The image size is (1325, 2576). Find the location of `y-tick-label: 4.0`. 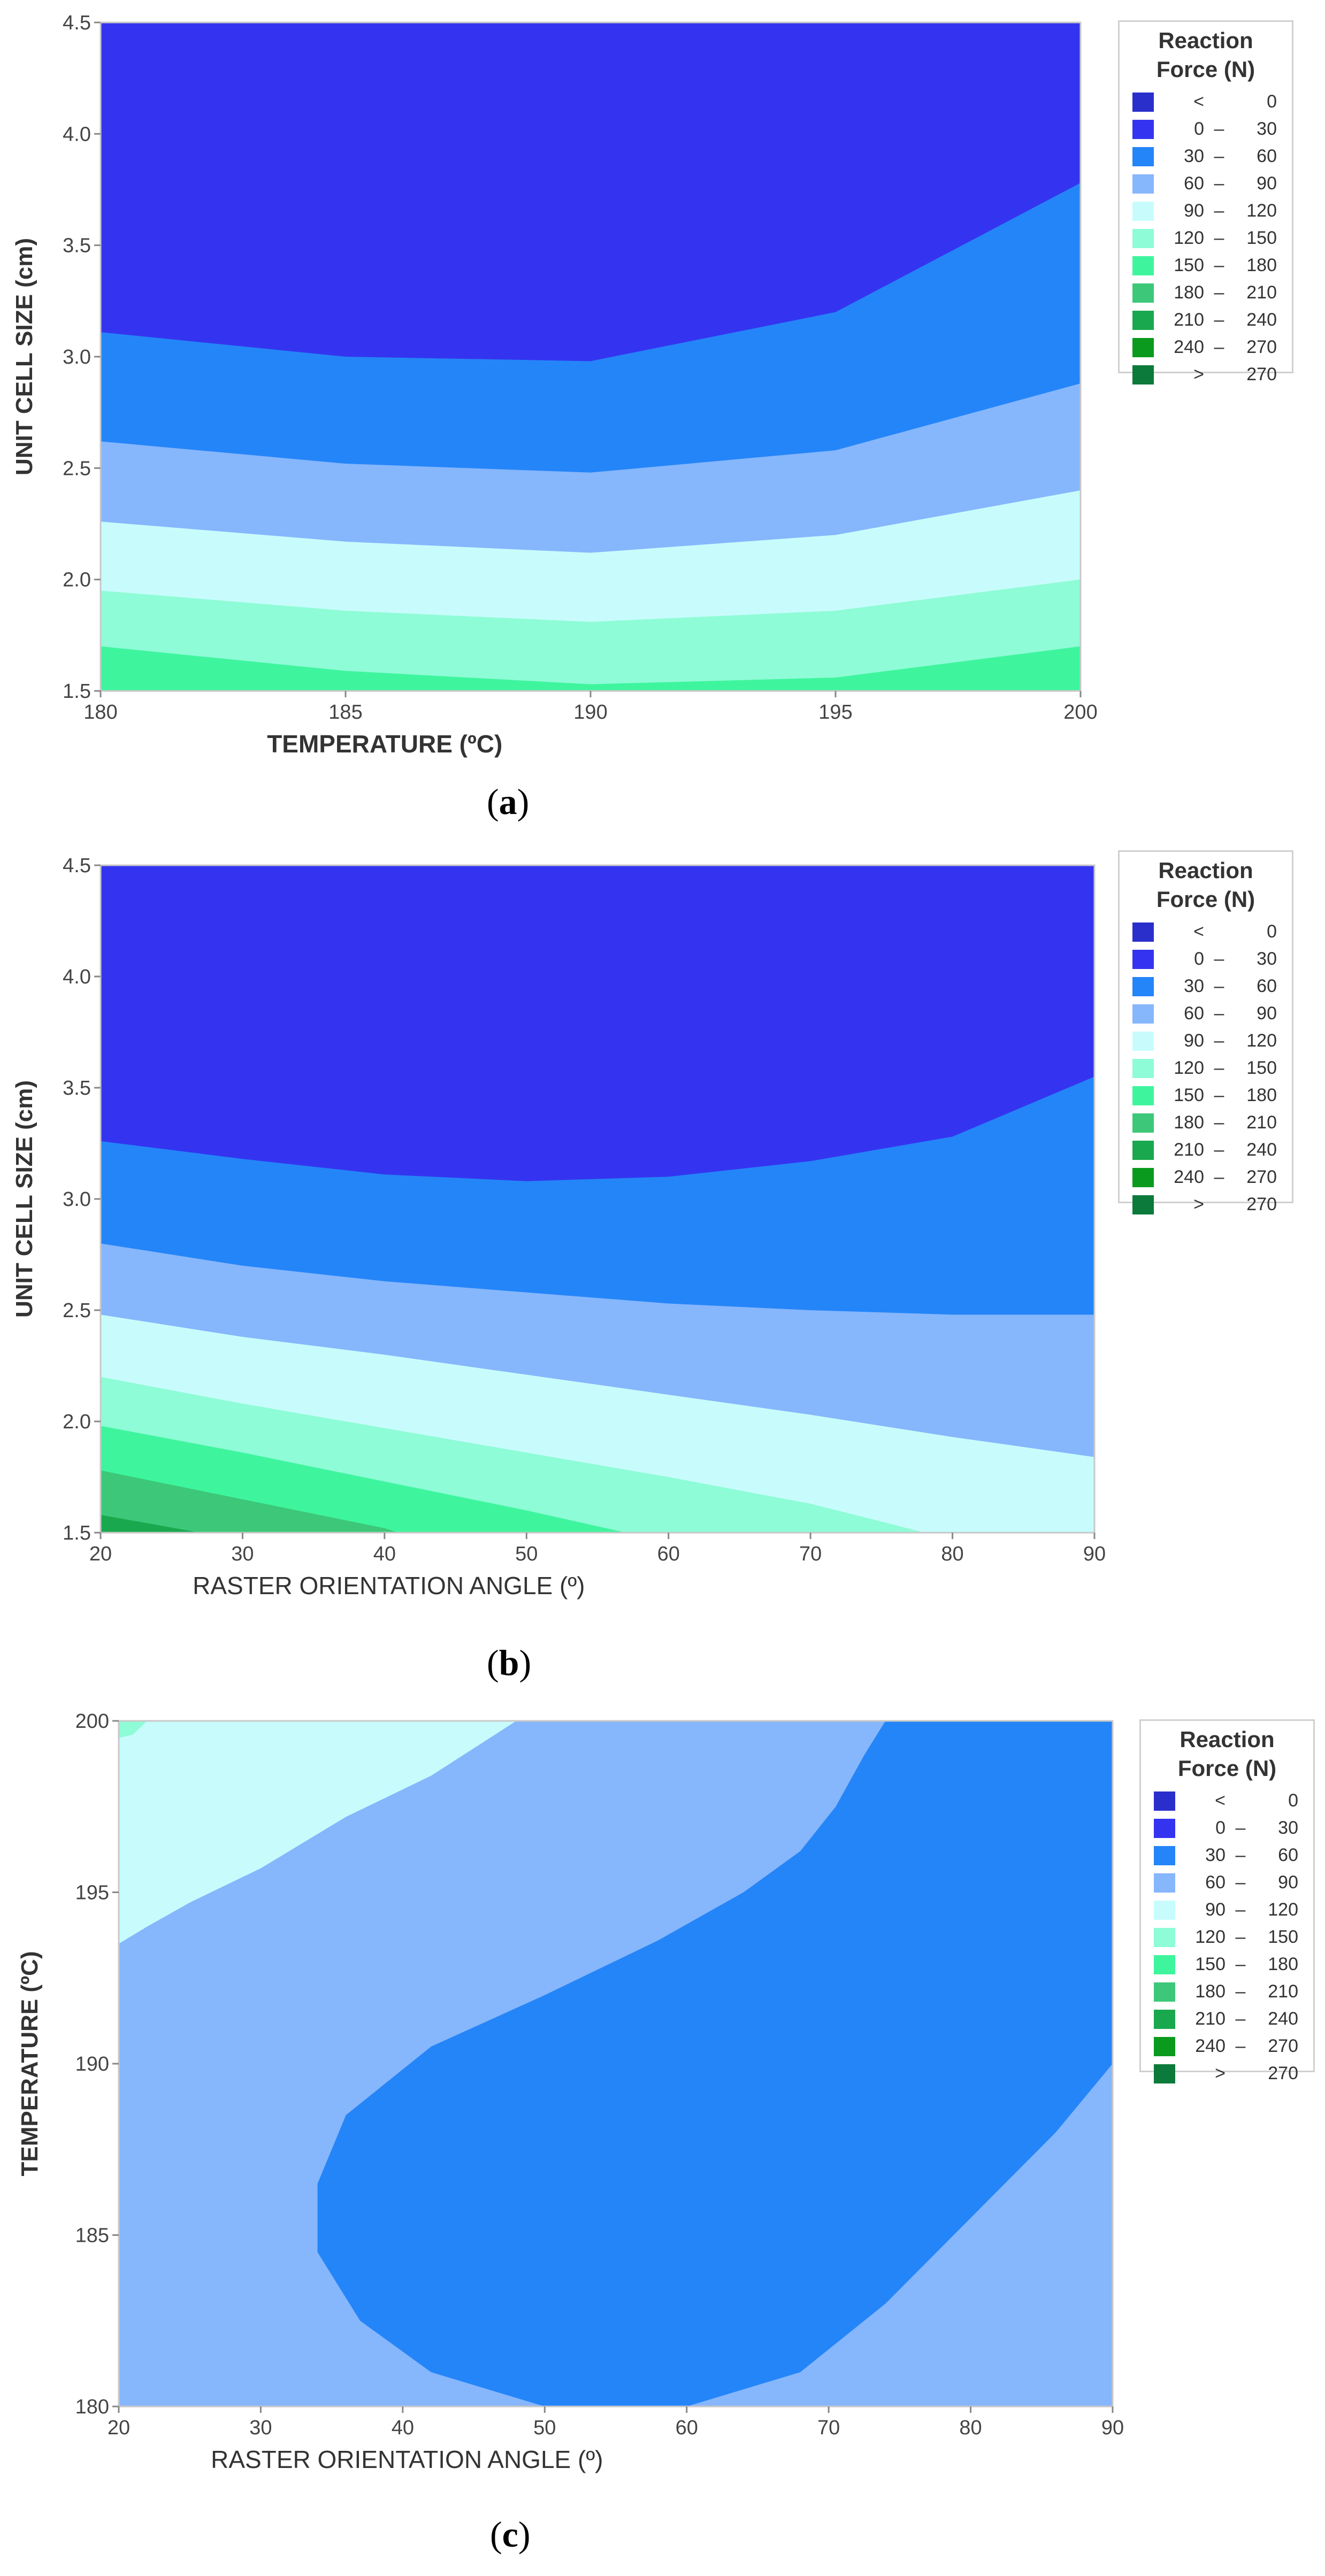

y-tick-label: 4.0 is located at coordinates (77, 134).